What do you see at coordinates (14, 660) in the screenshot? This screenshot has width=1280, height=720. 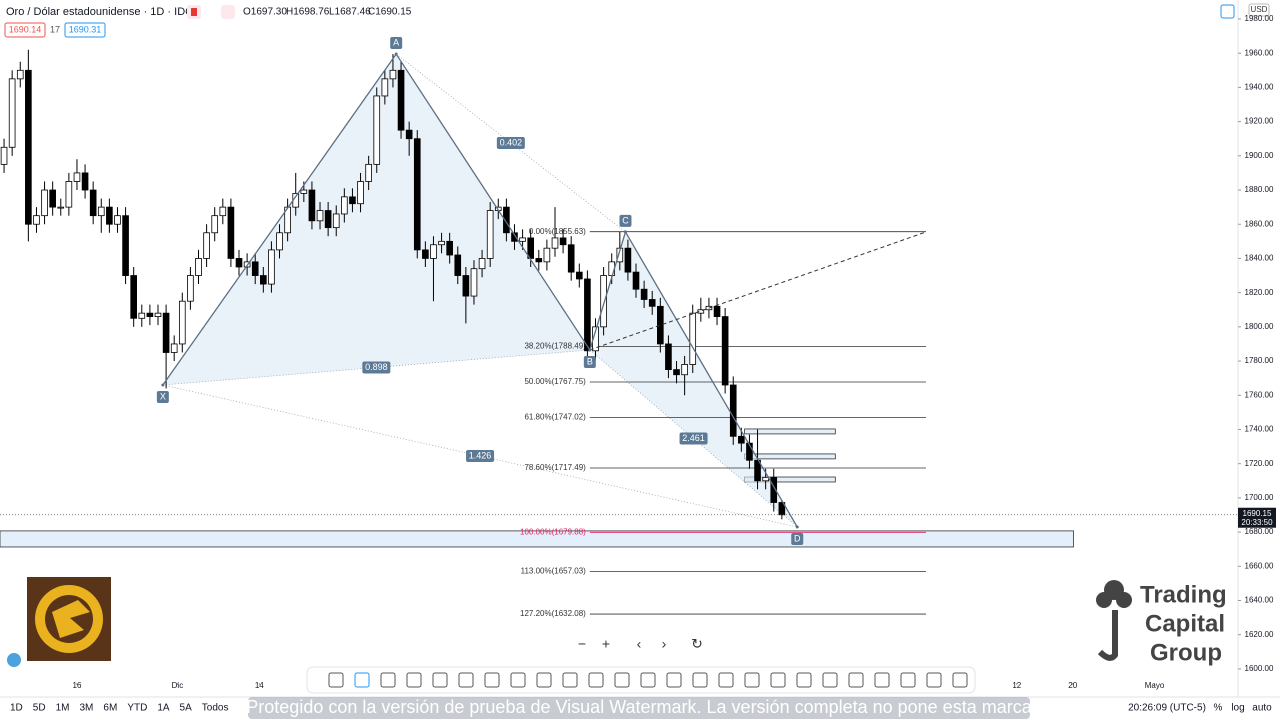 I see `tv-logo` at bounding box center [14, 660].